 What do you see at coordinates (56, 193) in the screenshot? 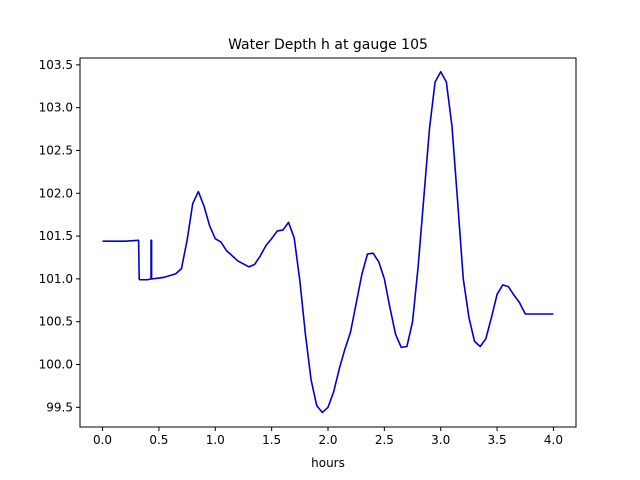
I see `y-tick-label: 102.0` at bounding box center [56, 193].